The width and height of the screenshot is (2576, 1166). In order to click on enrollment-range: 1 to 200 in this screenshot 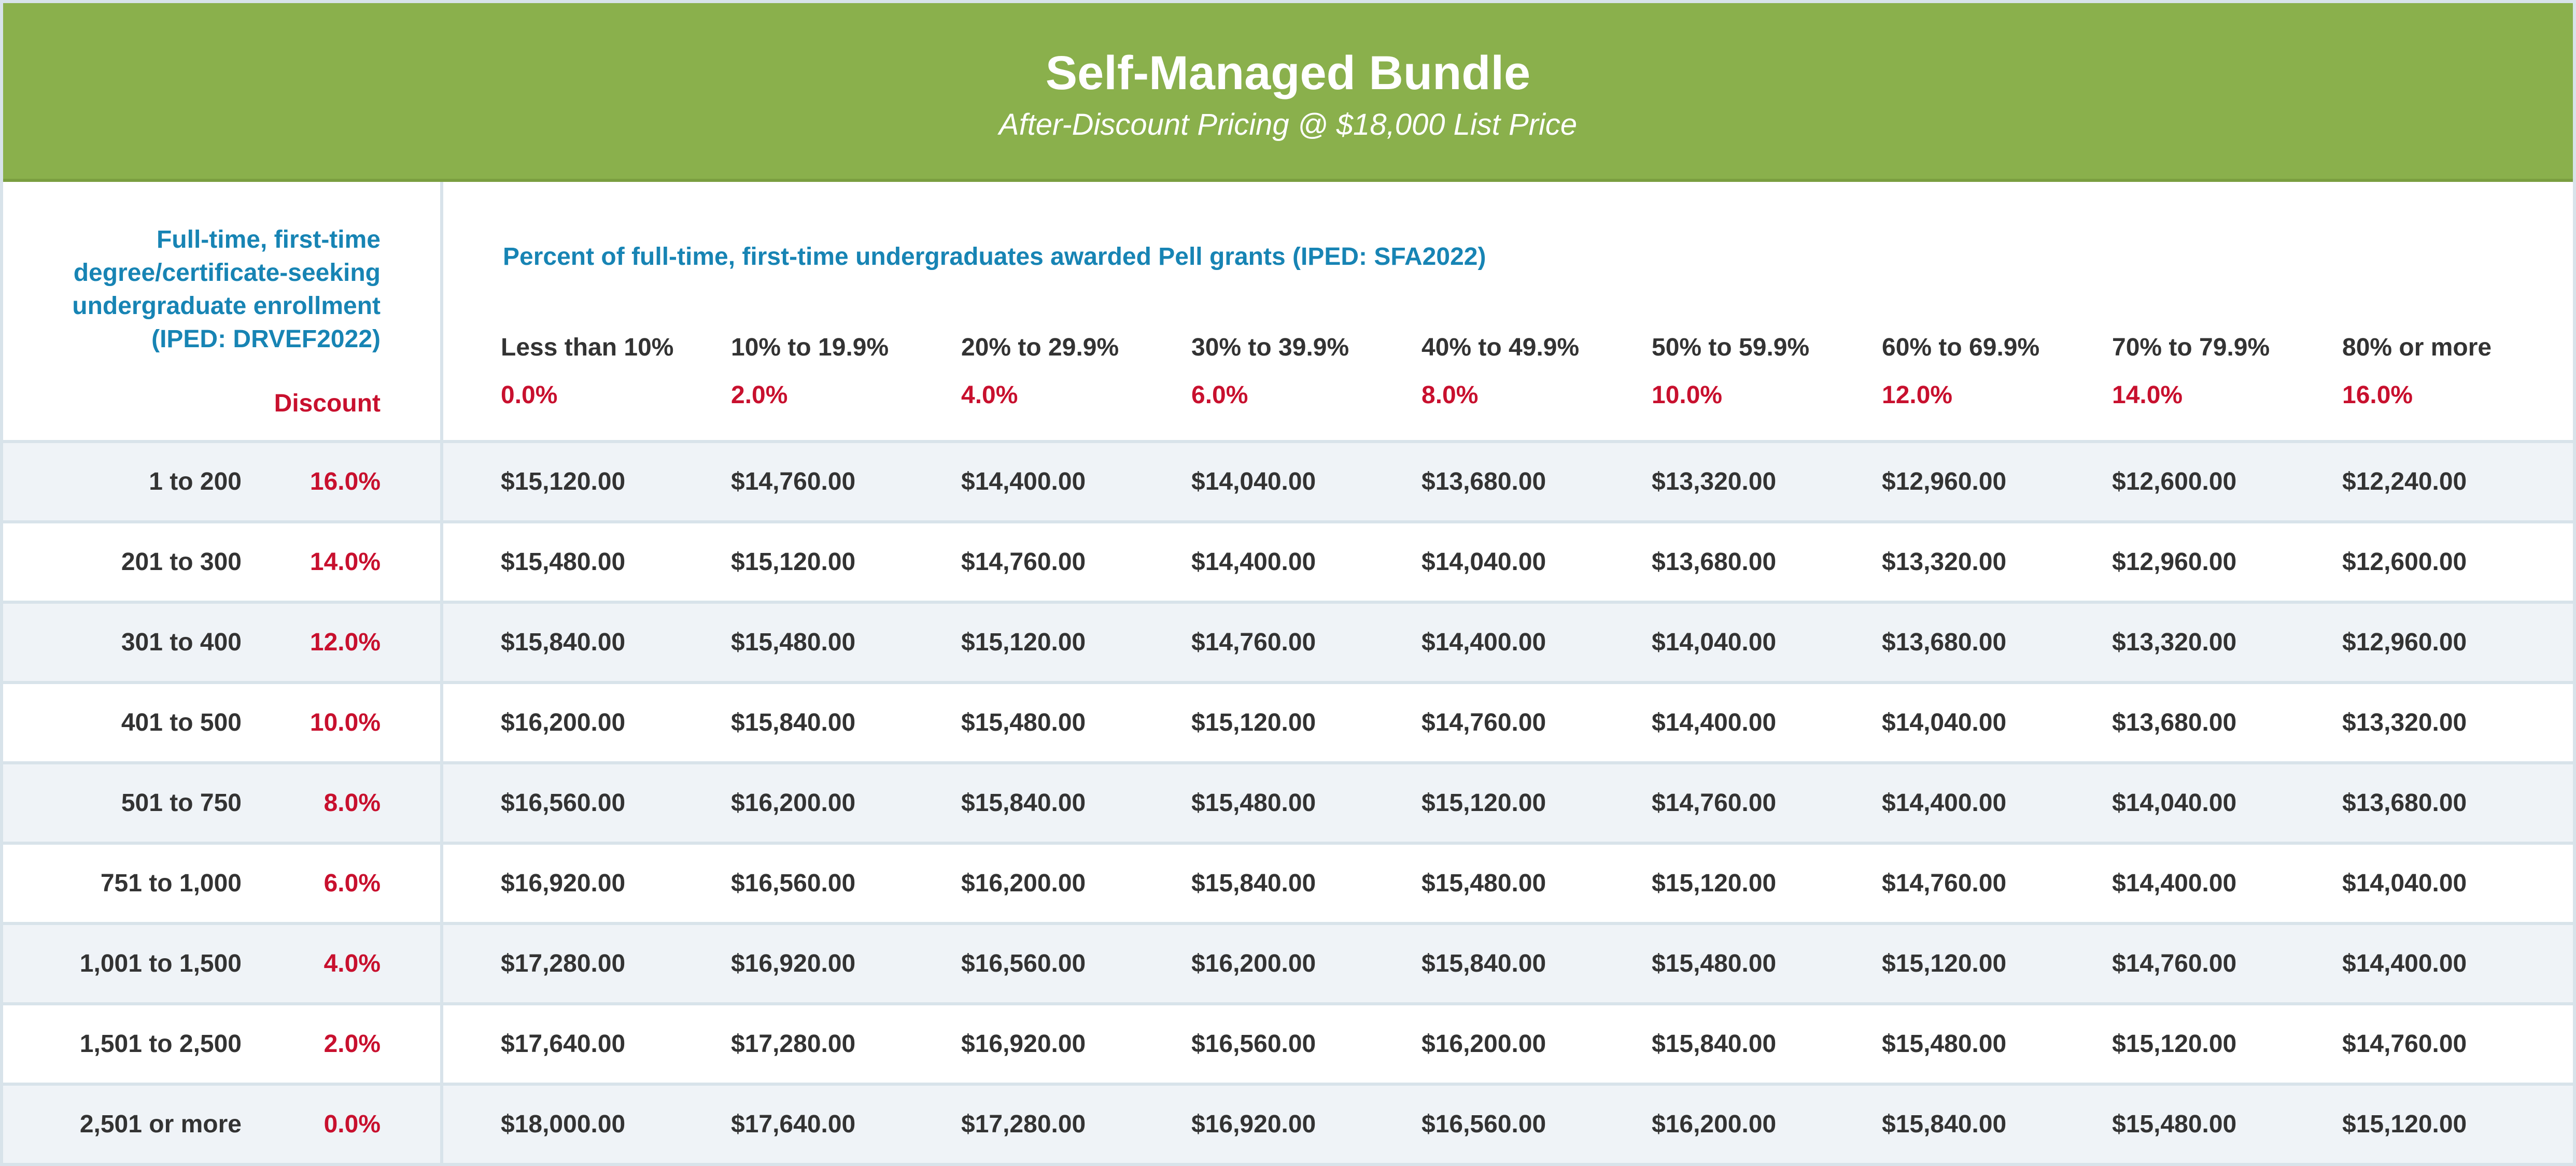, I will do `click(195, 481)`.